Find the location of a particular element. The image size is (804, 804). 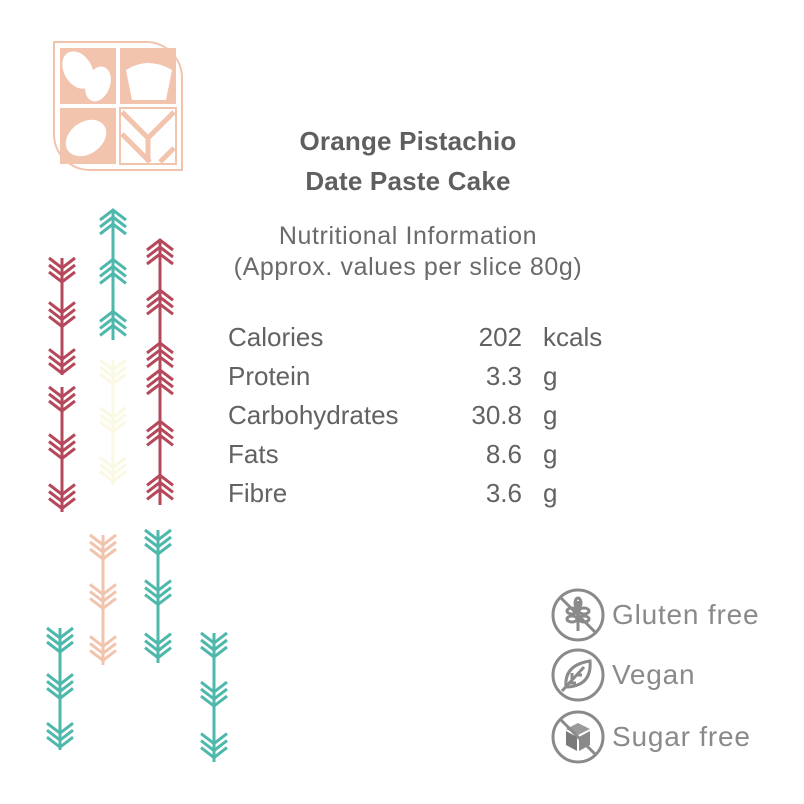

badge-sugar-free: Sugar free is located at coordinates (650, 737).